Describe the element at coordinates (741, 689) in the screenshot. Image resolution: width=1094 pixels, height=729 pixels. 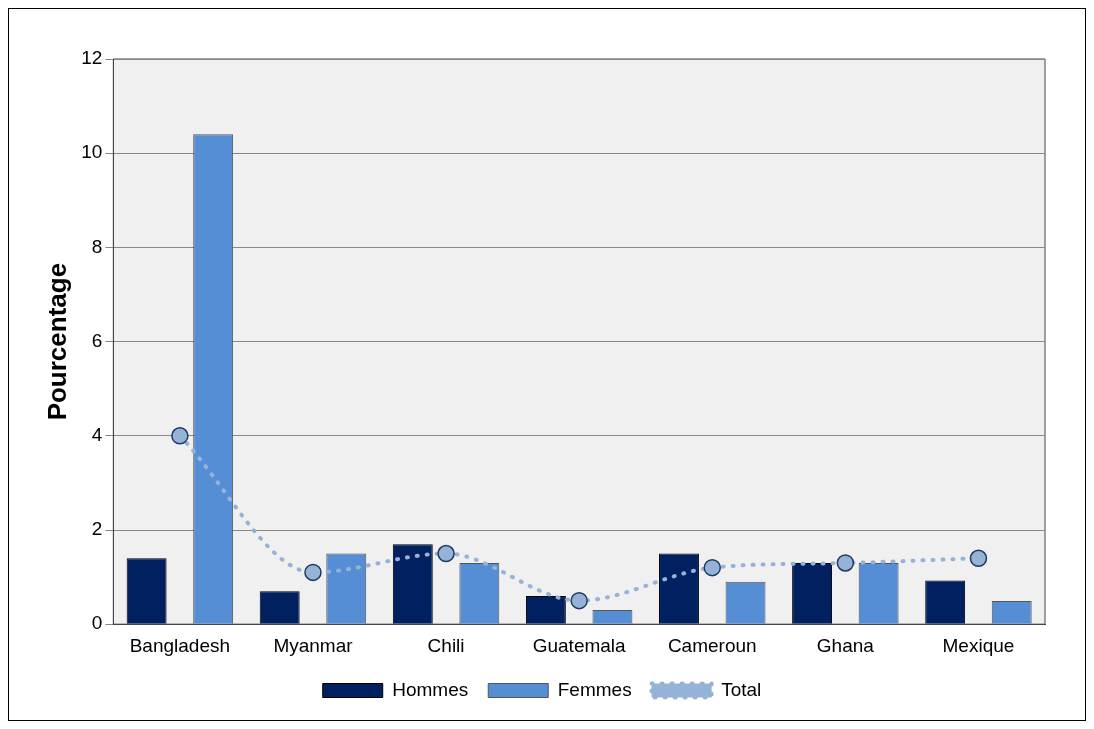
I see `legend-label: Total` at that location.